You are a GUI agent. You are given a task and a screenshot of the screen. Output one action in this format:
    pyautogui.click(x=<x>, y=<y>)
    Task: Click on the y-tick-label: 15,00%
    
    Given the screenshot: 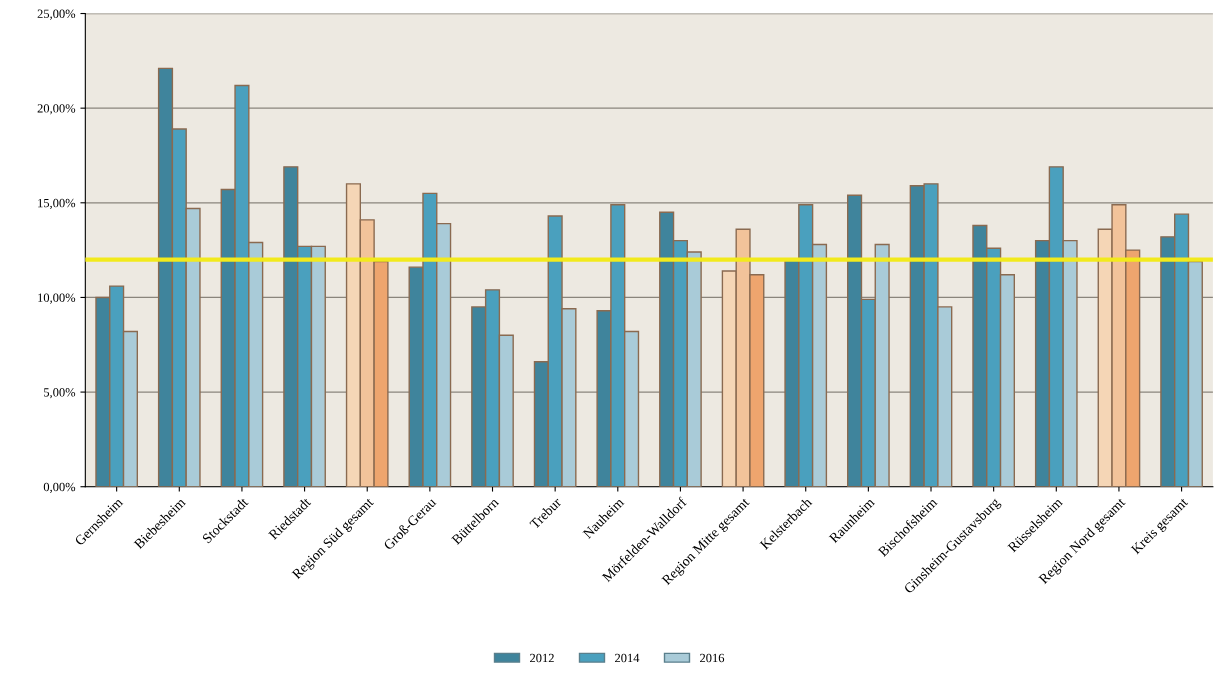 What is the action you would take?
    pyautogui.click(x=57, y=204)
    